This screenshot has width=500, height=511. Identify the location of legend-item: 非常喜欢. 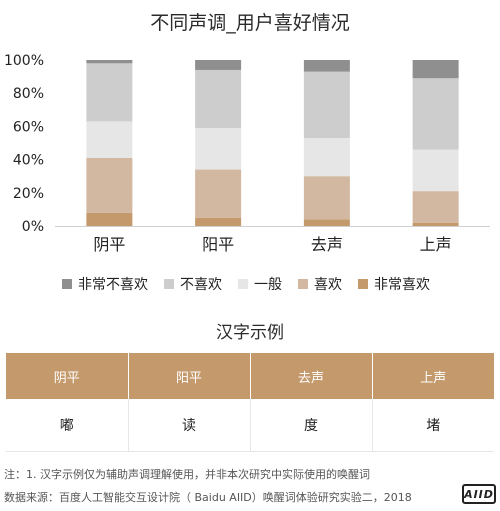
(394, 284).